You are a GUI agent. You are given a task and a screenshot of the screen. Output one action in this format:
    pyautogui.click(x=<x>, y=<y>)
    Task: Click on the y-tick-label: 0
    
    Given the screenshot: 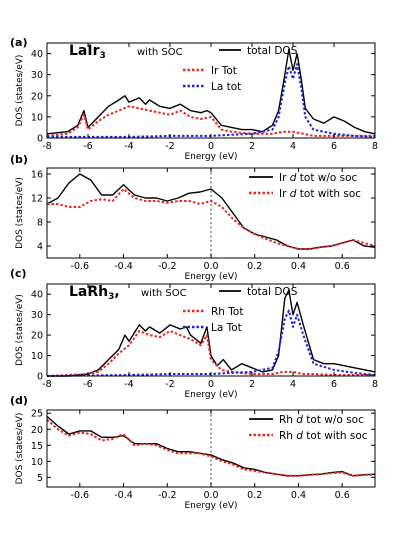 What is the action you would take?
    pyautogui.click(x=40, y=139)
    